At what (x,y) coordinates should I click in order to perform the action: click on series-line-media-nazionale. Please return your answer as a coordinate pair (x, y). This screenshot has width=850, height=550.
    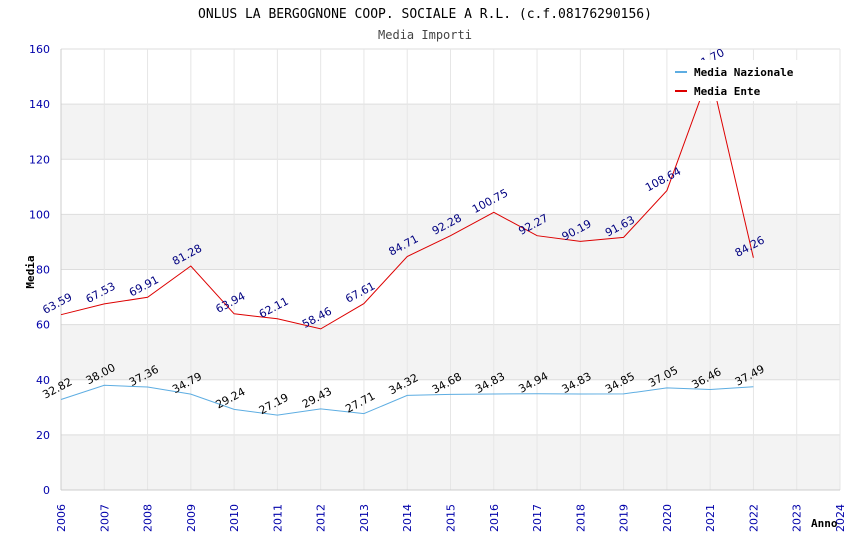
    Looking at the image, I should click on (407, 400).